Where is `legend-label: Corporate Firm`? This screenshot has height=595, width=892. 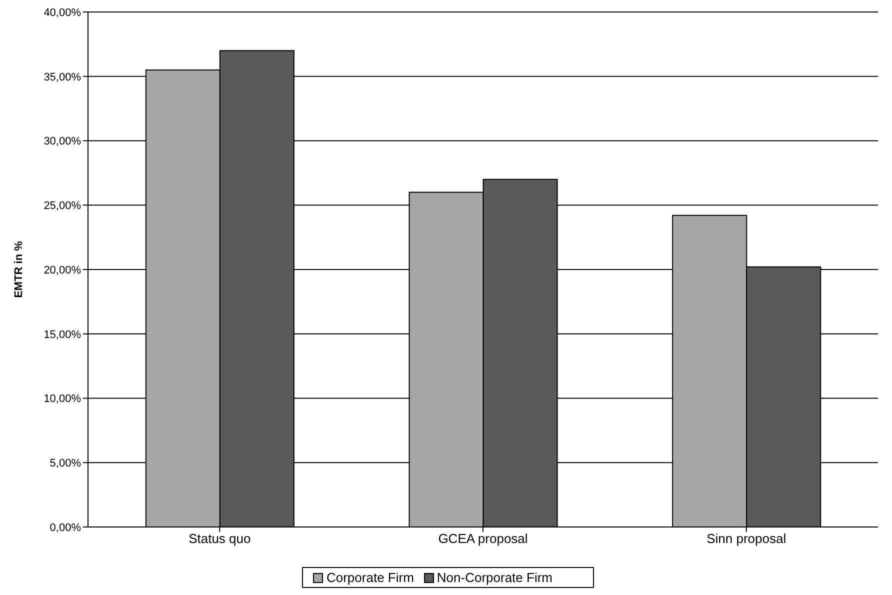 legend-label: Corporate Firm is located at coordinates (369, 577).